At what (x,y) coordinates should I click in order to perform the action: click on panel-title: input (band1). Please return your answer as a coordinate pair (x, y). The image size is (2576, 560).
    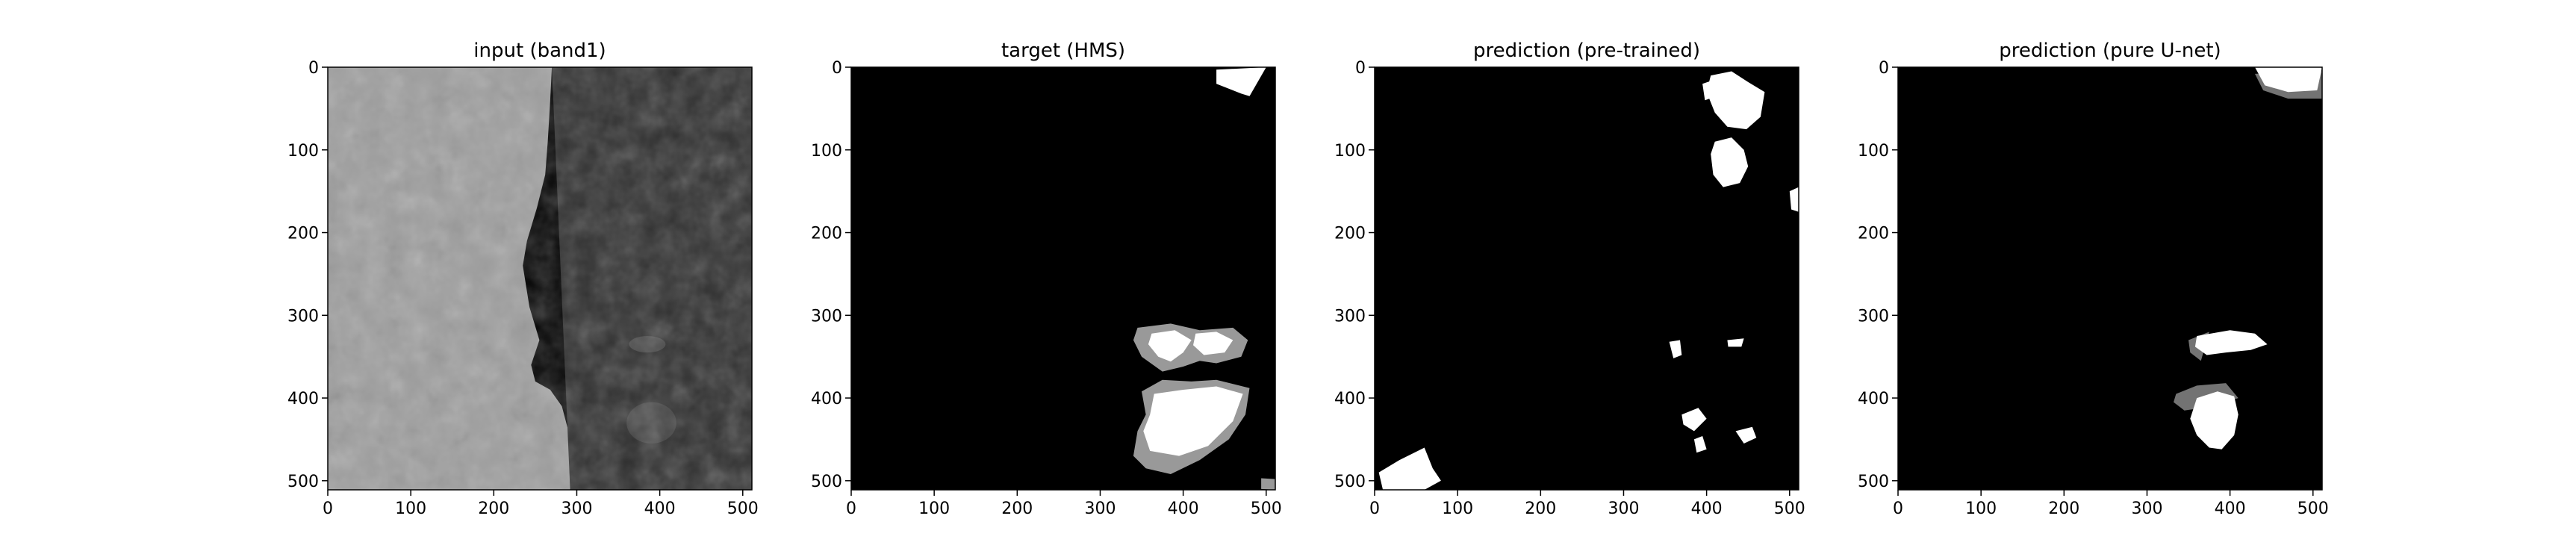
    Looking at the image, I should click on (539, 51).